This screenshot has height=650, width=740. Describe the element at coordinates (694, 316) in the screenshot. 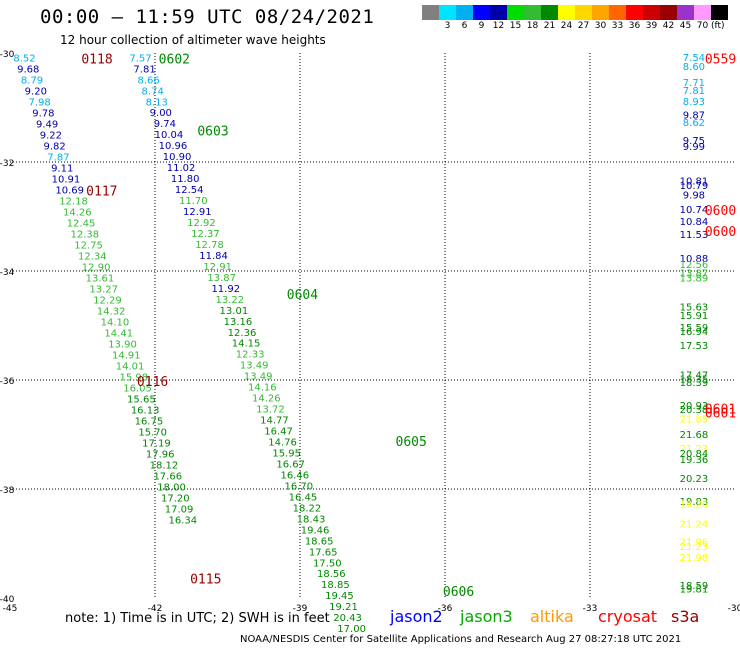

I see `wave-height-value: 15.91` at that location.